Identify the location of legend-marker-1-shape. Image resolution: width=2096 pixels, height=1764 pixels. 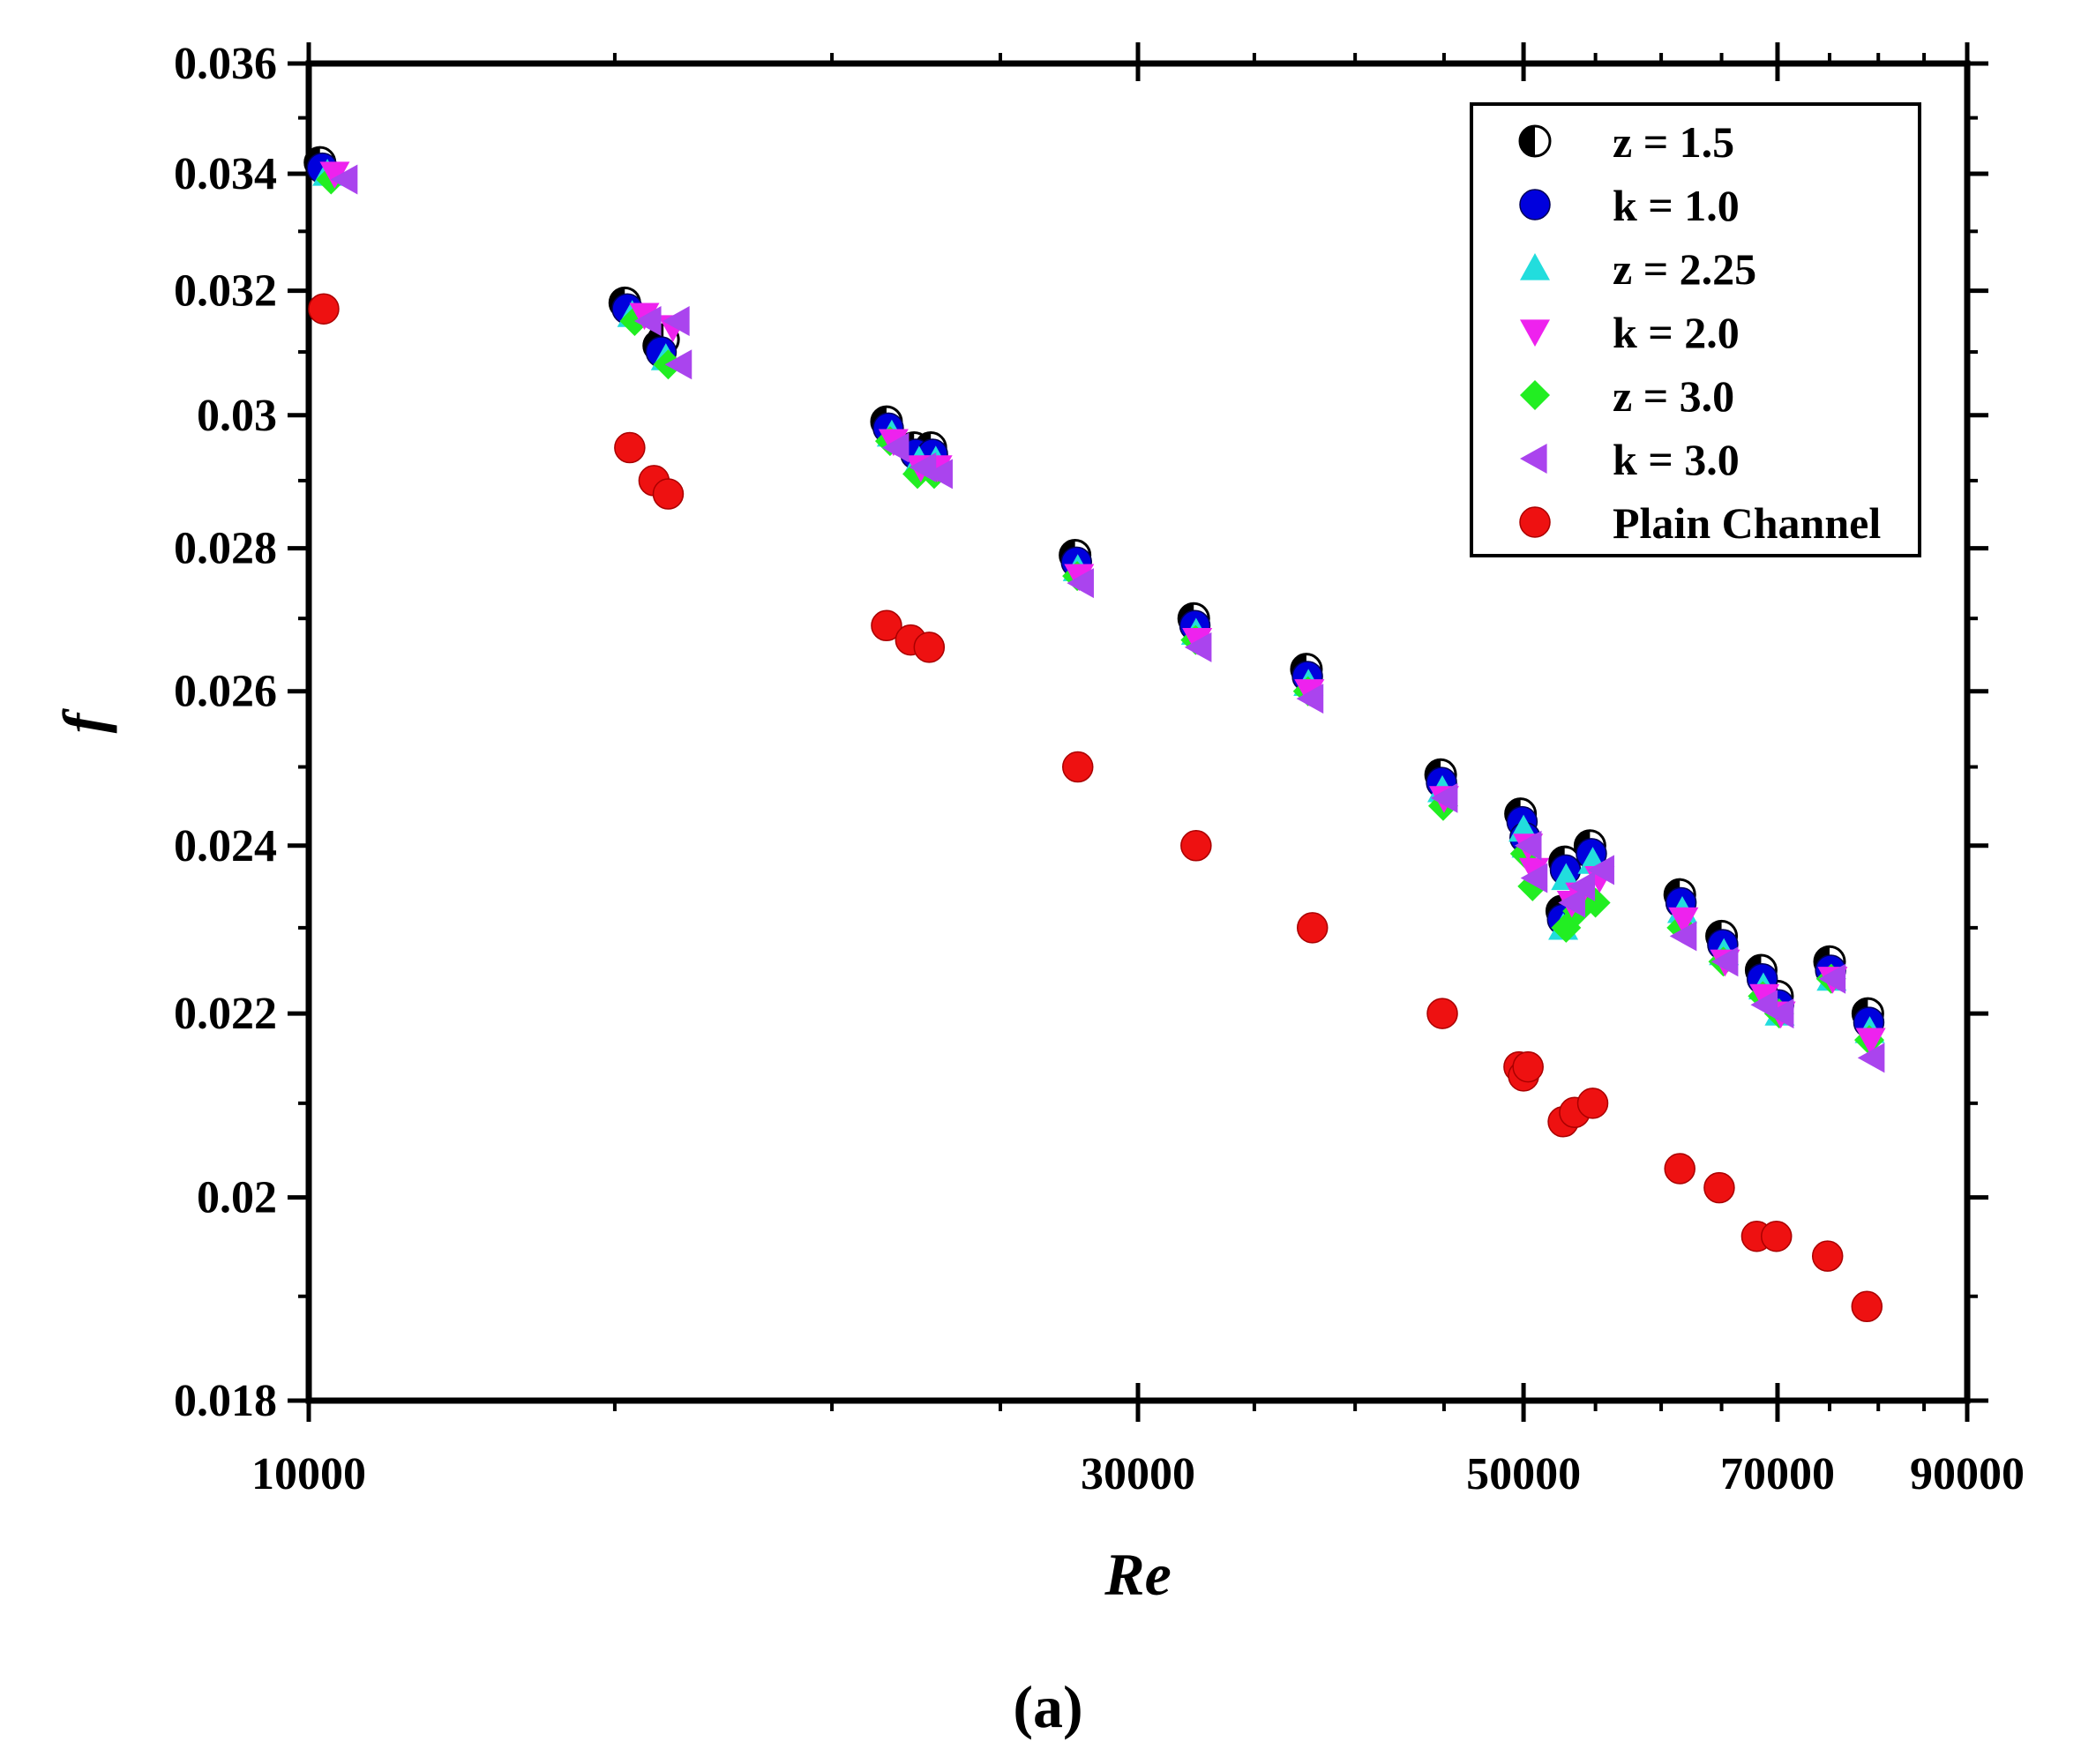
(1535, 204).